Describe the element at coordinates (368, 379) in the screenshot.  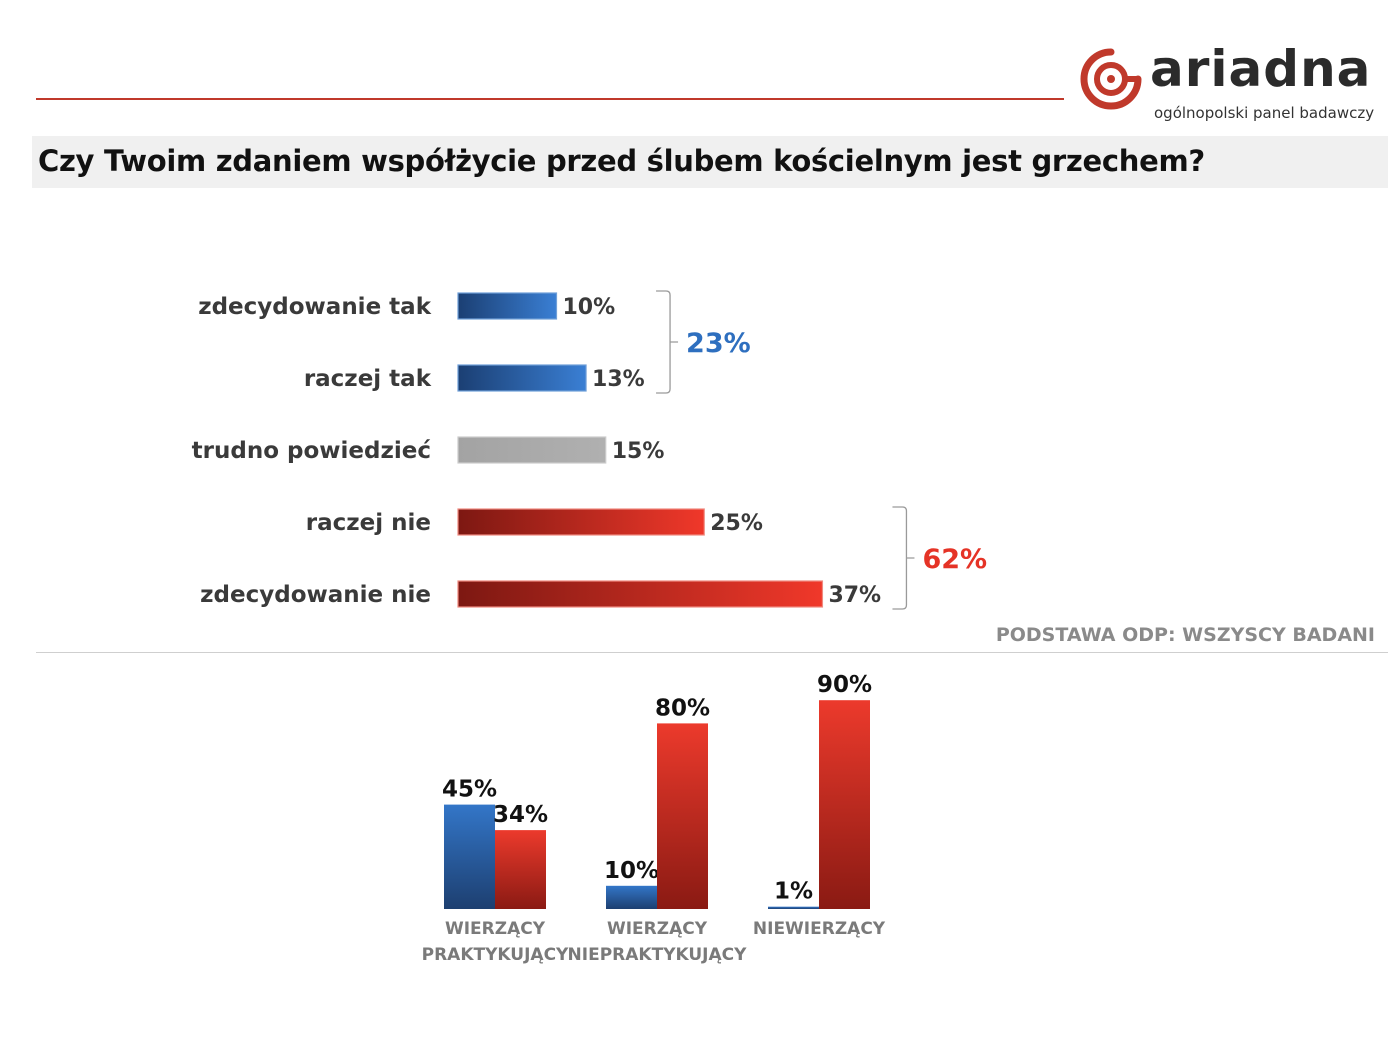
I see `category-label: raczej tak` at that location.